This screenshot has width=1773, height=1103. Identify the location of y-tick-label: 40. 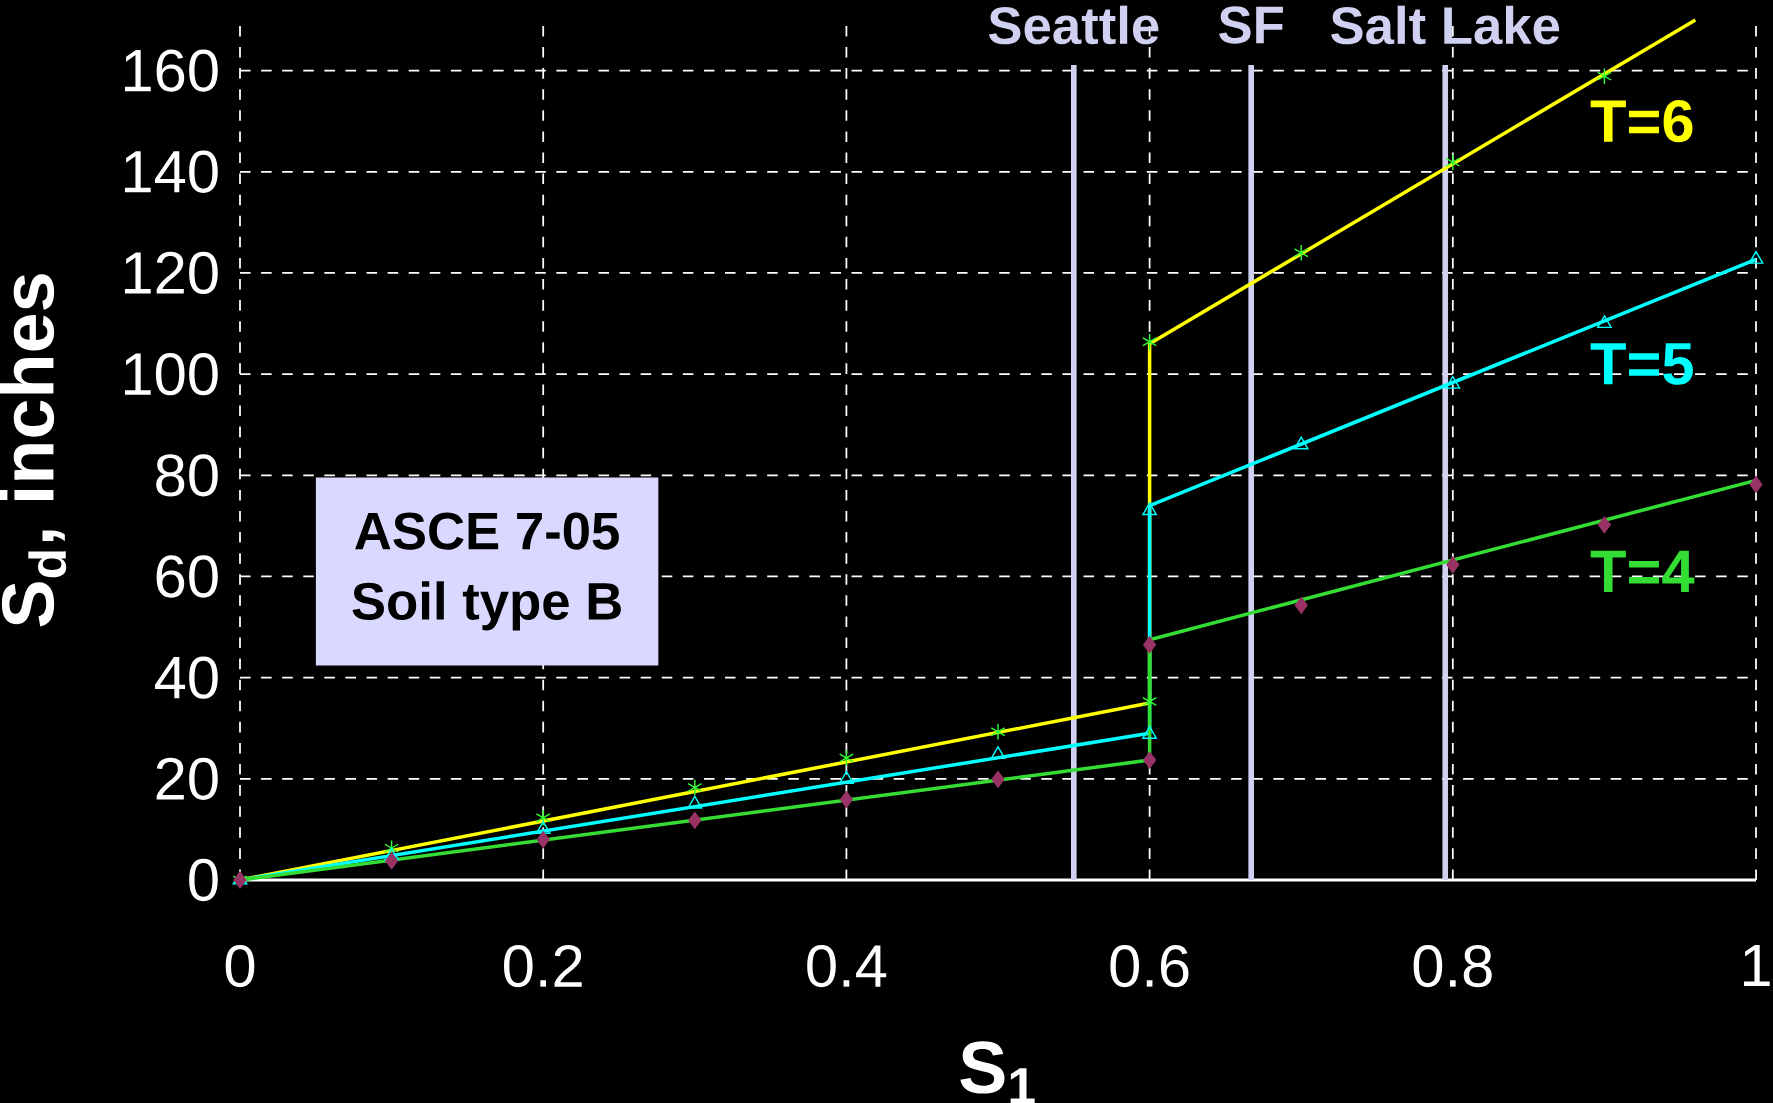
(186, 677).